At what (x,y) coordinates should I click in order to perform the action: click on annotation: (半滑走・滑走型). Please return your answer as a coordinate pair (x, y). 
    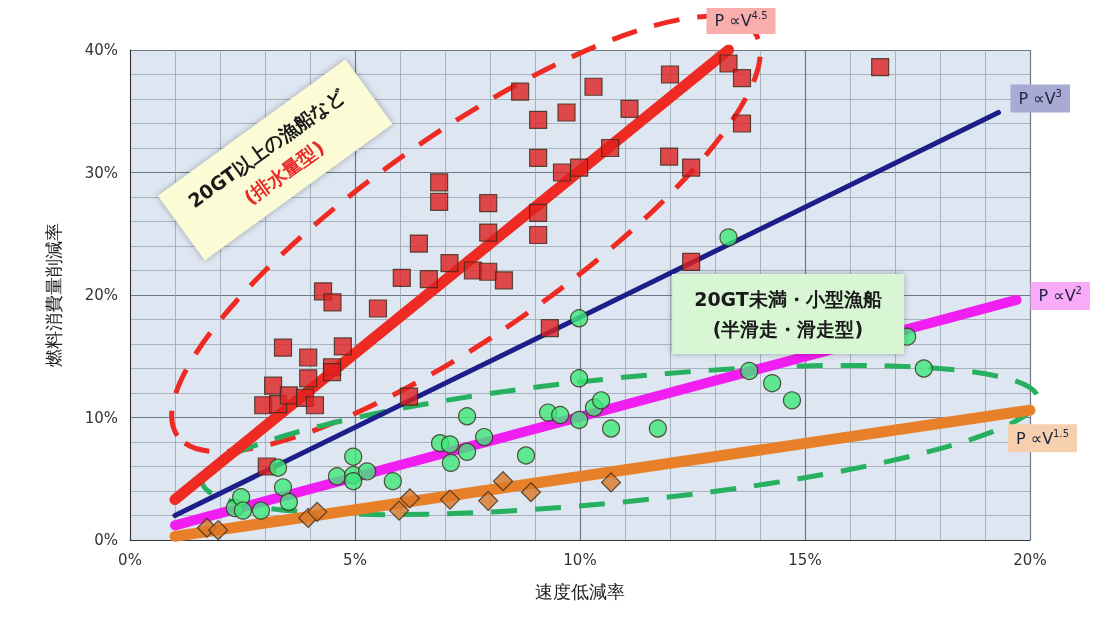
    Looking at the image, I should click on (788, 329).